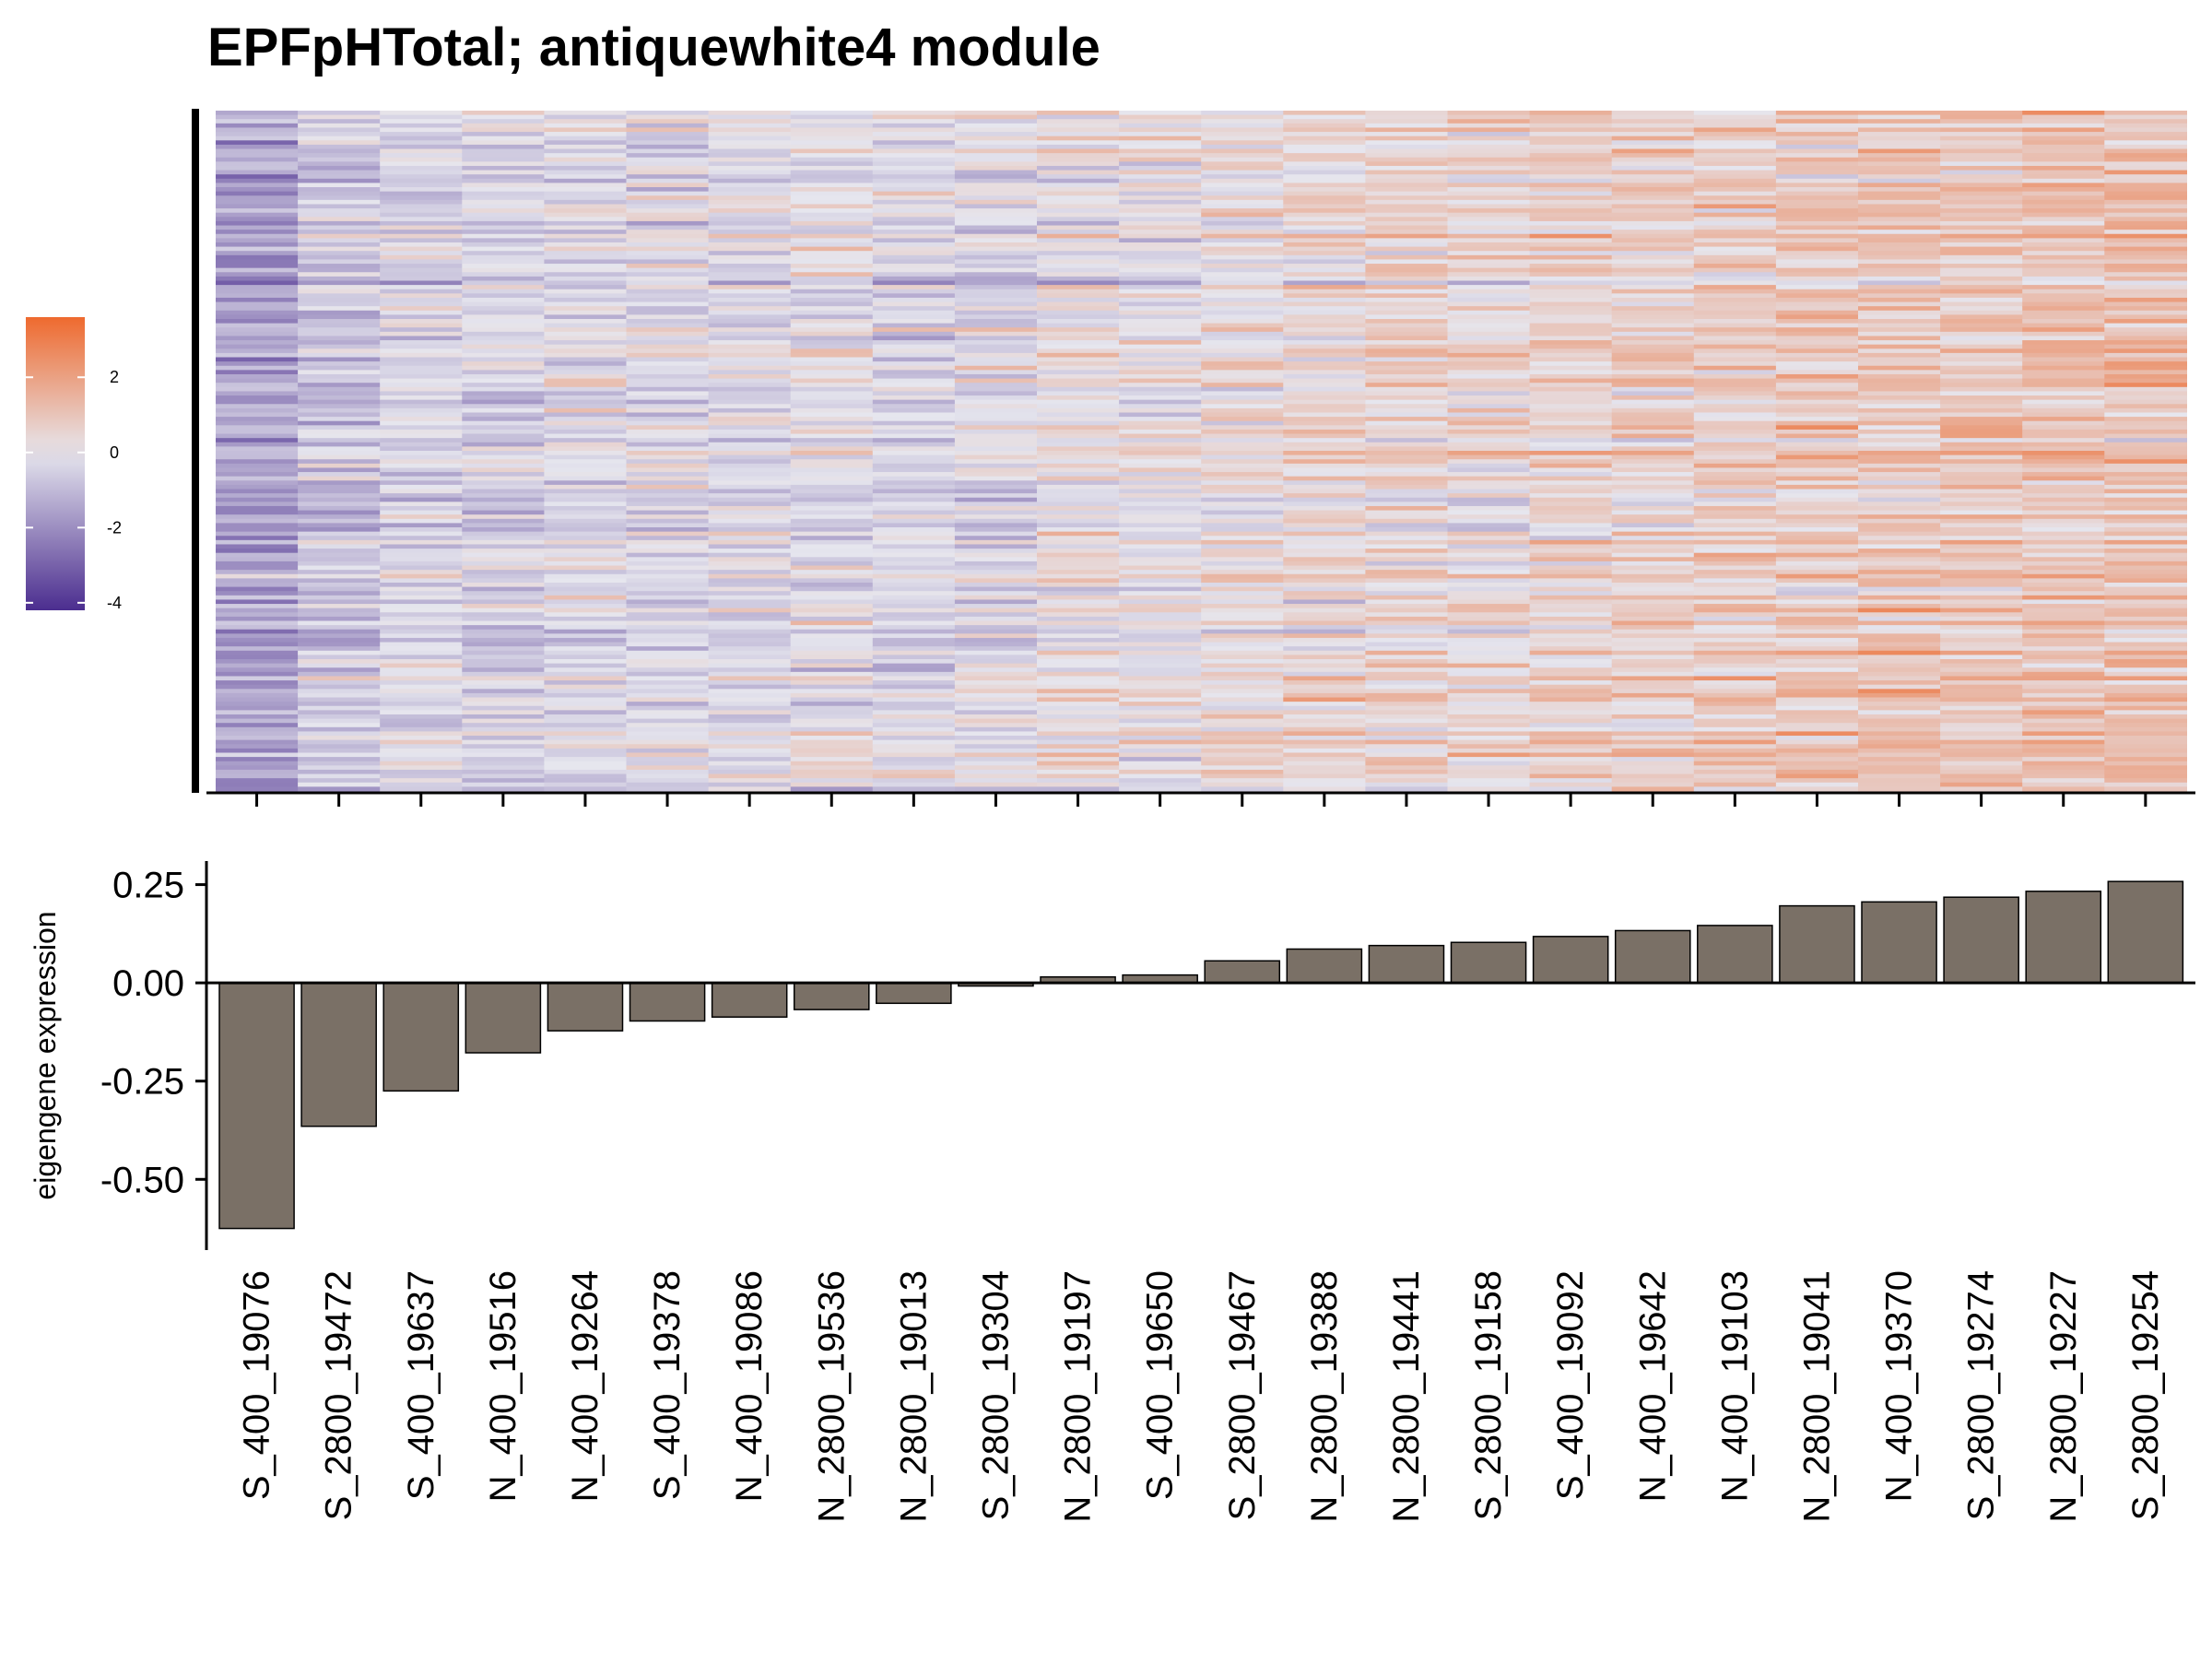 This screenshot has height=1664, width=2212. Describe the element at coordinates (750, 451) in the screenshot. I see `heatmap-column` at that location.